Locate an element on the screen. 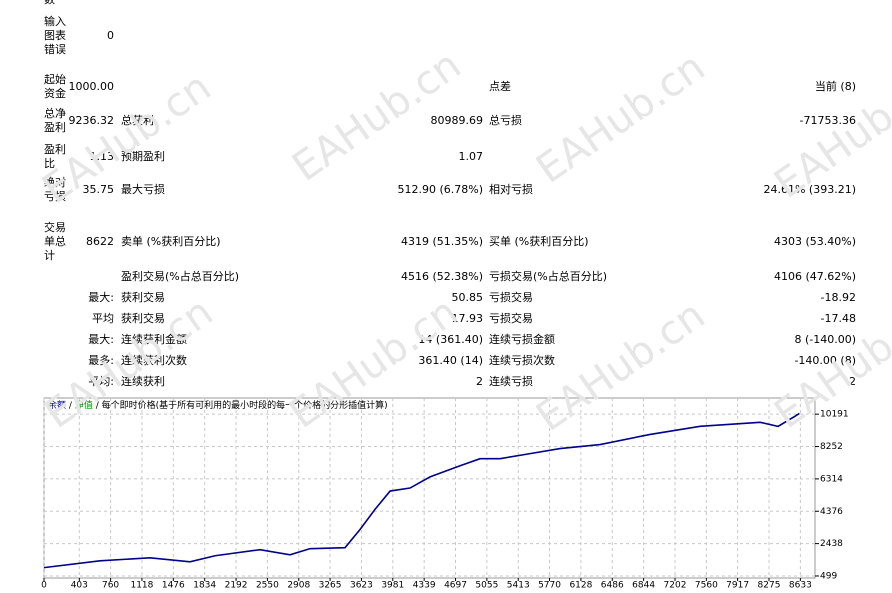 This screenshot has width=892, height=593. x-tick-label: 2192 is located at coordinates (236, 586).